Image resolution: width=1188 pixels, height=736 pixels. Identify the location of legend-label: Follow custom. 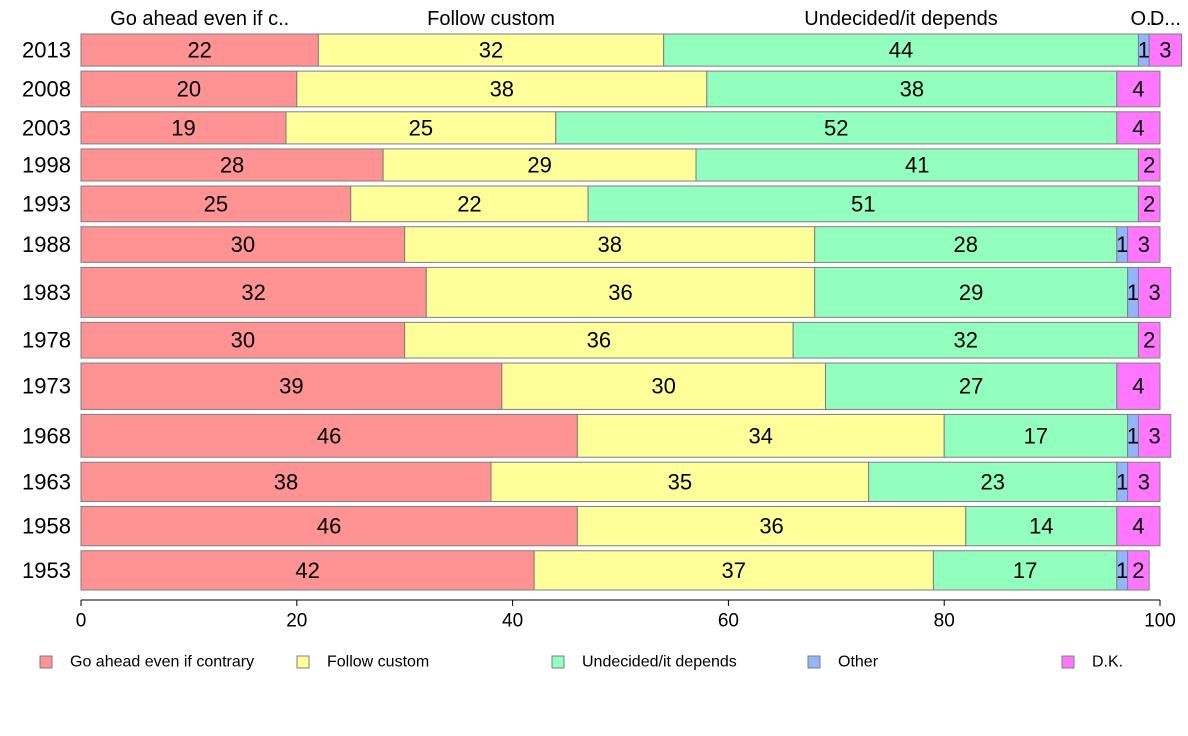
(378, 662).